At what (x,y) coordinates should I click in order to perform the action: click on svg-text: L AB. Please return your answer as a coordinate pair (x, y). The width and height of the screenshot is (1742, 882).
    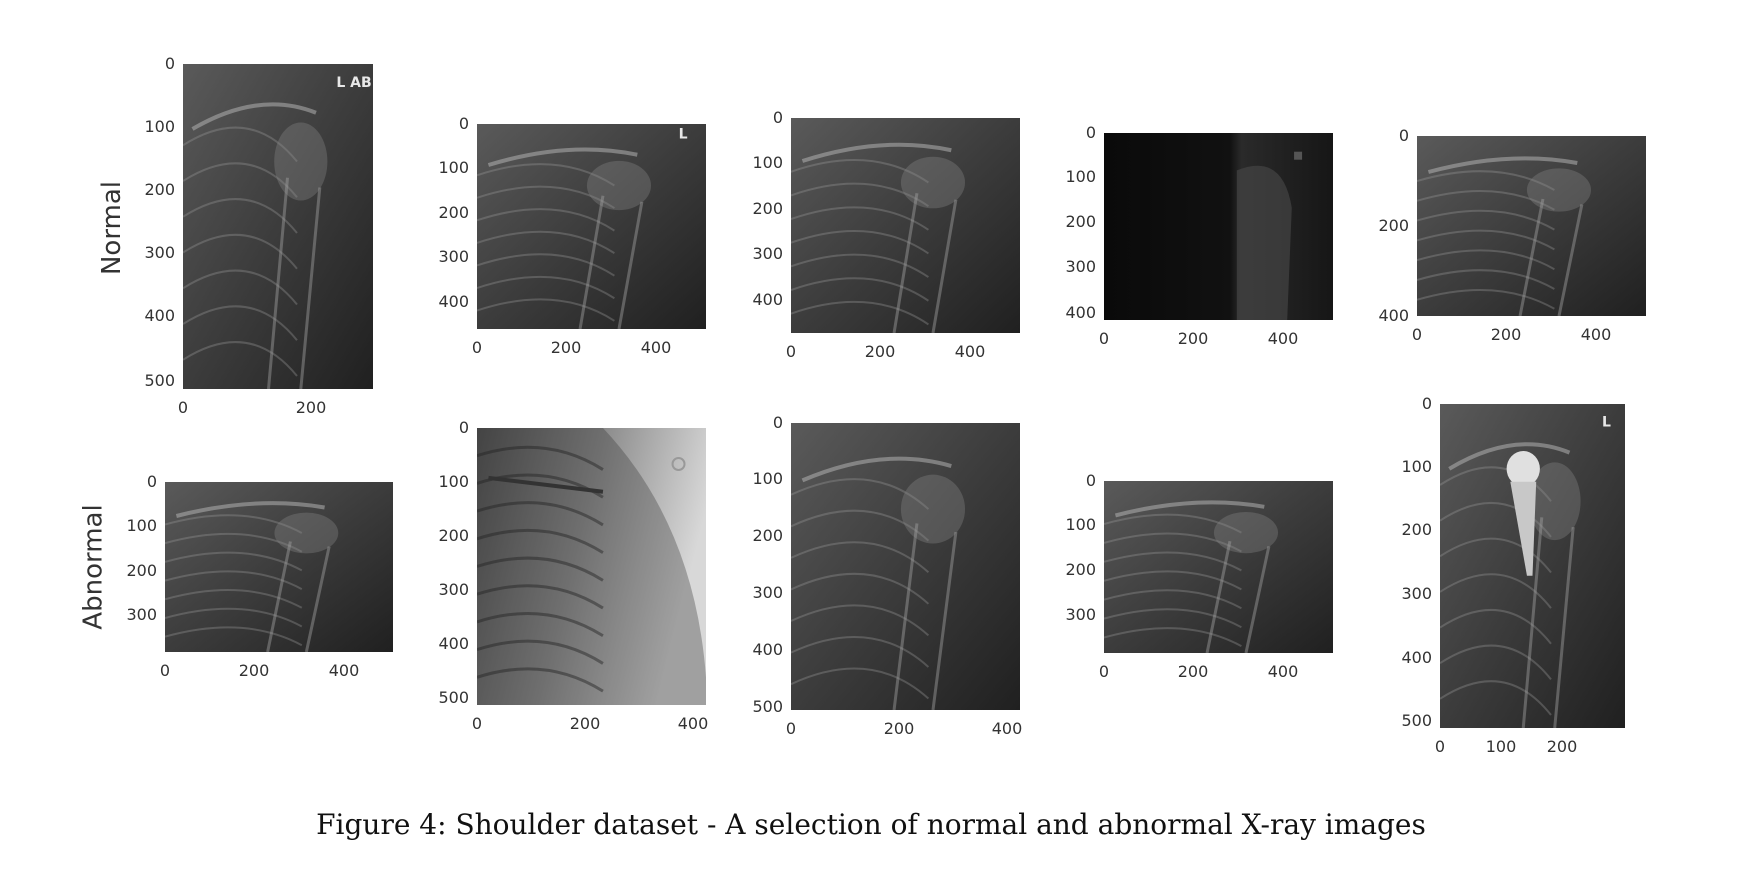
    Looking at the image, I should click on (353, 83).